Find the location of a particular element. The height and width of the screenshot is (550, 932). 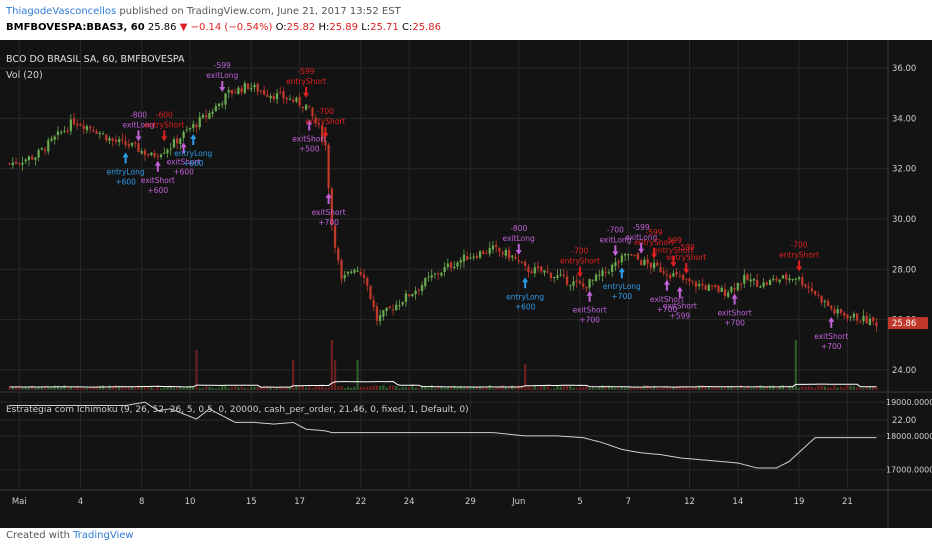

low-label: L: is located at coordinates (366, 27).